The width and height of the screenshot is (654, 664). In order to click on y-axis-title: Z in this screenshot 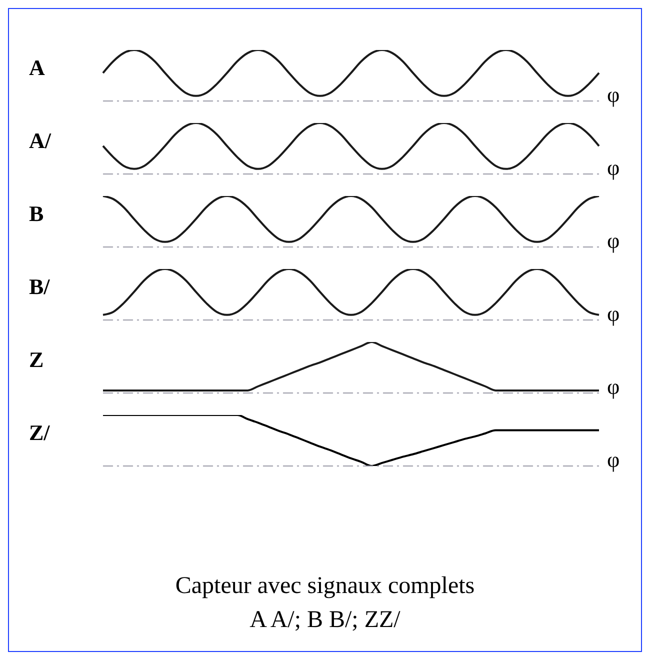, I will do `click(36, 359)`.